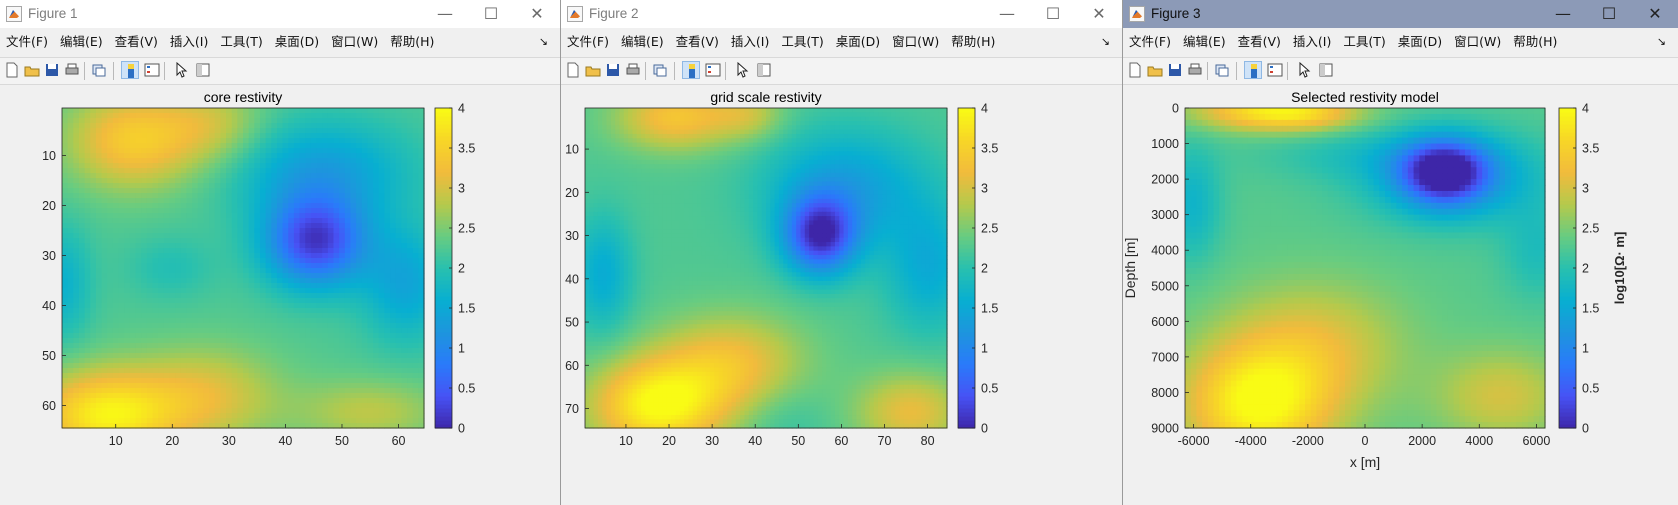  I want to click on title-bar: Figure 1 — ☐ ✕, so click(280, 14).